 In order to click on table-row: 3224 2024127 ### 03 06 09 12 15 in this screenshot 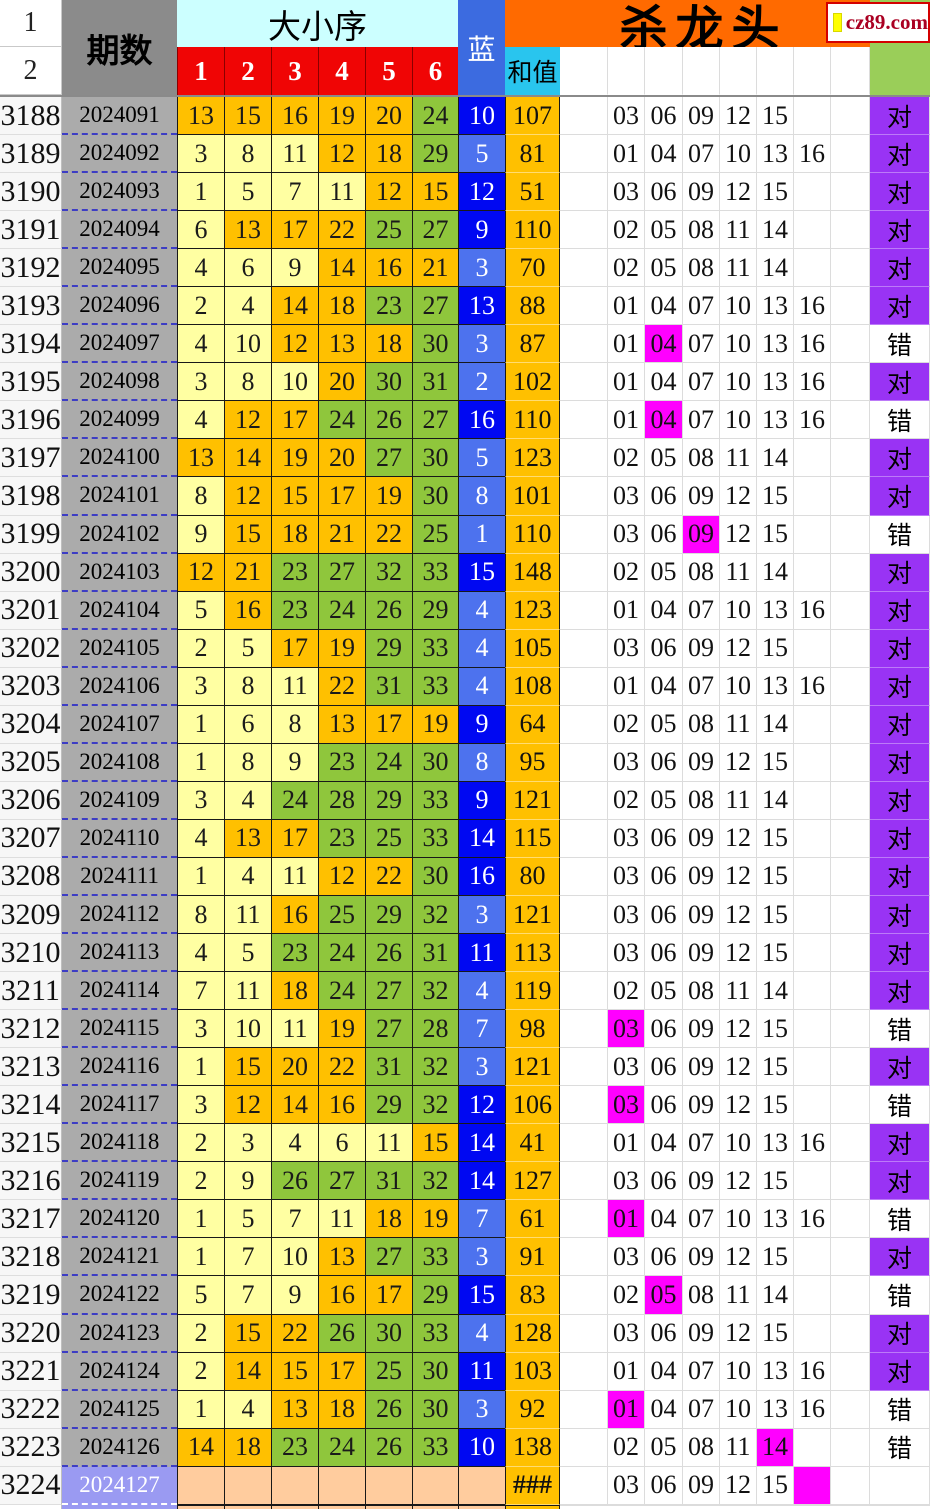, I will do `click(465, 1485)`.